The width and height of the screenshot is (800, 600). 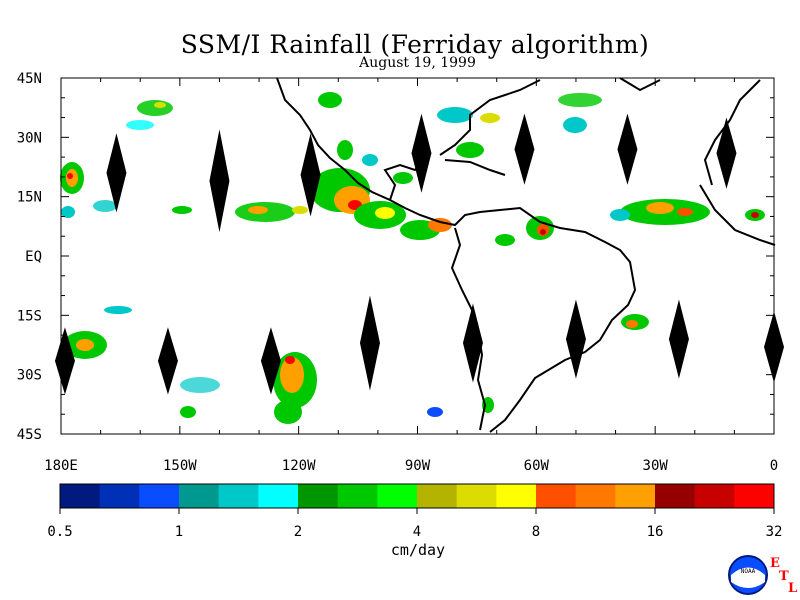 I want to click on colorbar-tick-0: 0.5, so click(x=59, y=532).